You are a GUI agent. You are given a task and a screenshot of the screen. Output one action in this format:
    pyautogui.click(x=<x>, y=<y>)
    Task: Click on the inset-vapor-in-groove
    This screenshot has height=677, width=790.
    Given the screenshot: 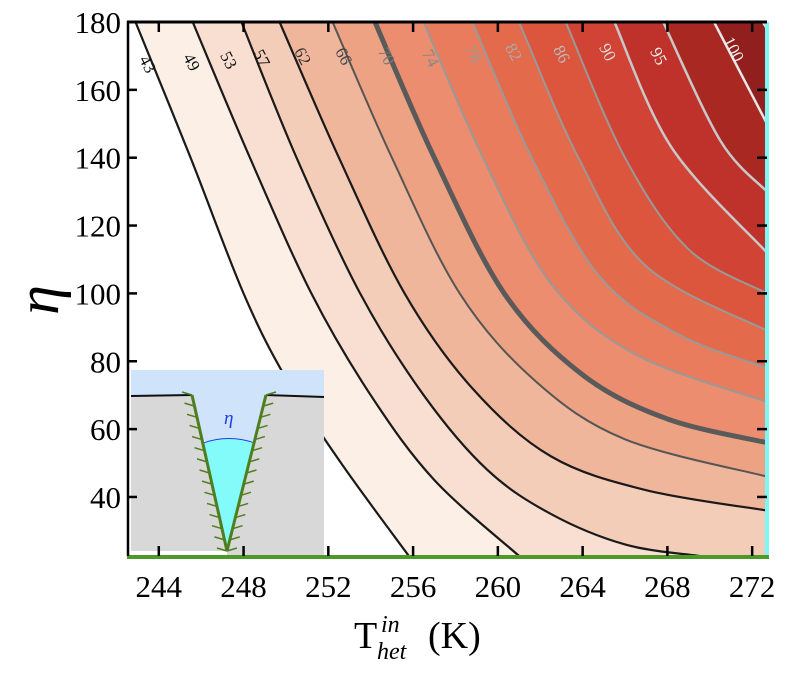 What is the action you would take?
    pyautogui.click(x=229, y=418)
    